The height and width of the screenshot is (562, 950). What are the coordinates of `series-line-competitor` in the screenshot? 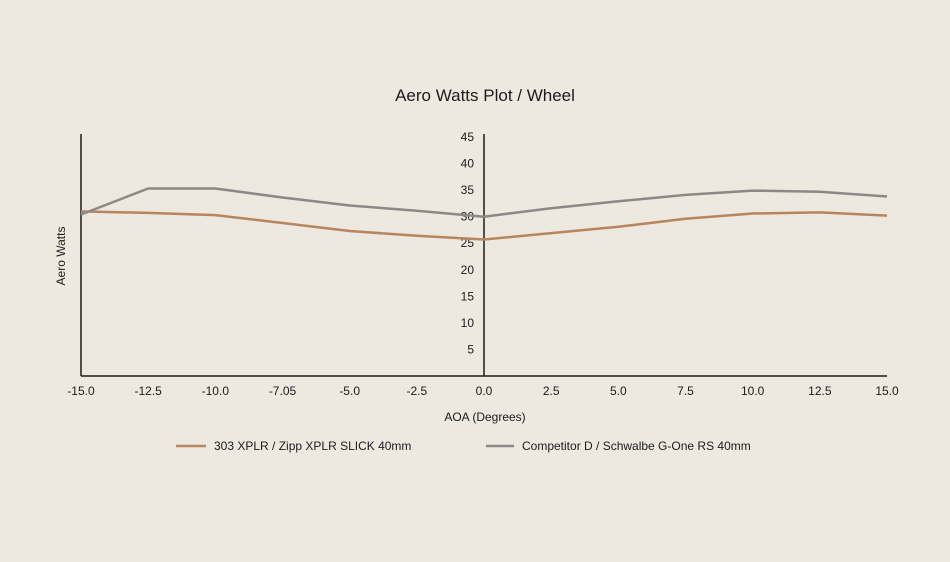 It's located at (484, 202).